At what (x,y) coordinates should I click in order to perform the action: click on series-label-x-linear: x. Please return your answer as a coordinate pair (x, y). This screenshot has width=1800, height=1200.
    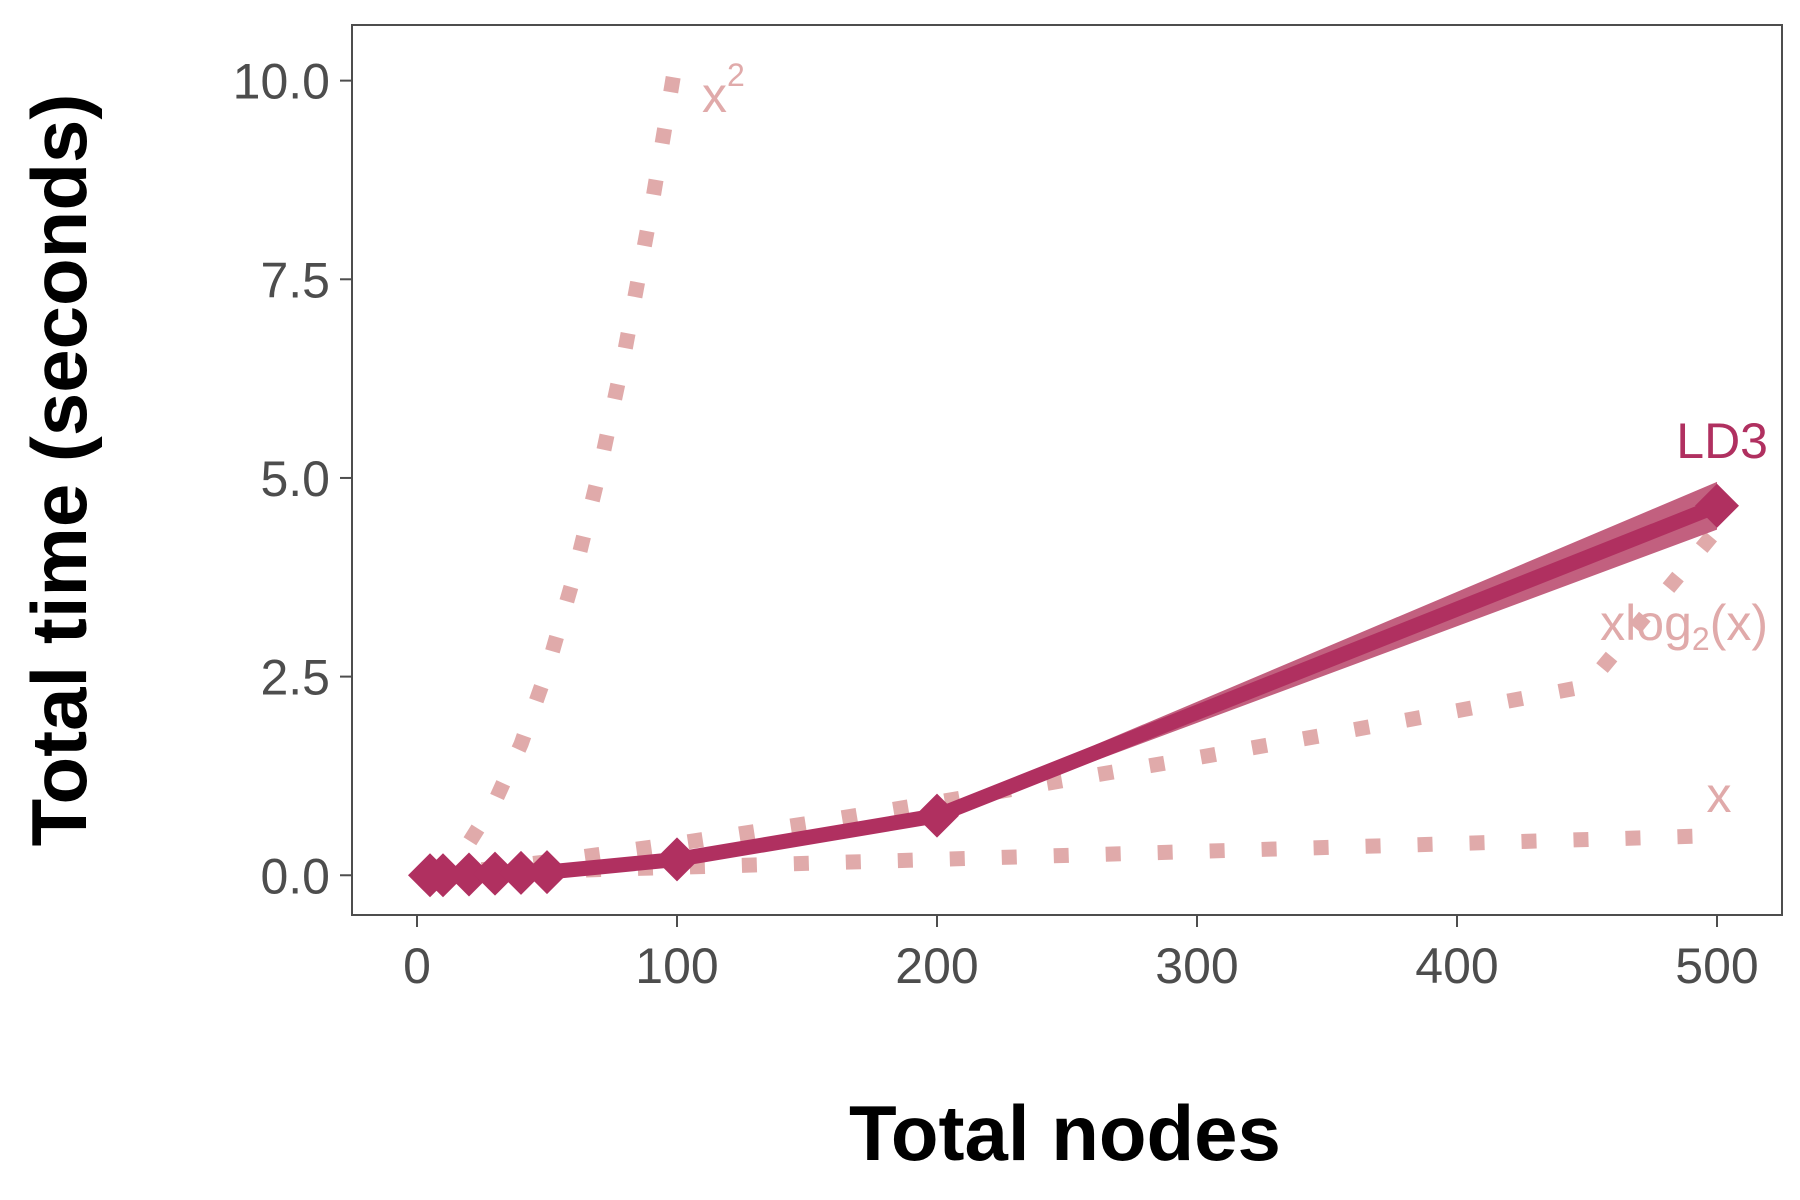
    Looking at the image, I should click on (1719, 795).